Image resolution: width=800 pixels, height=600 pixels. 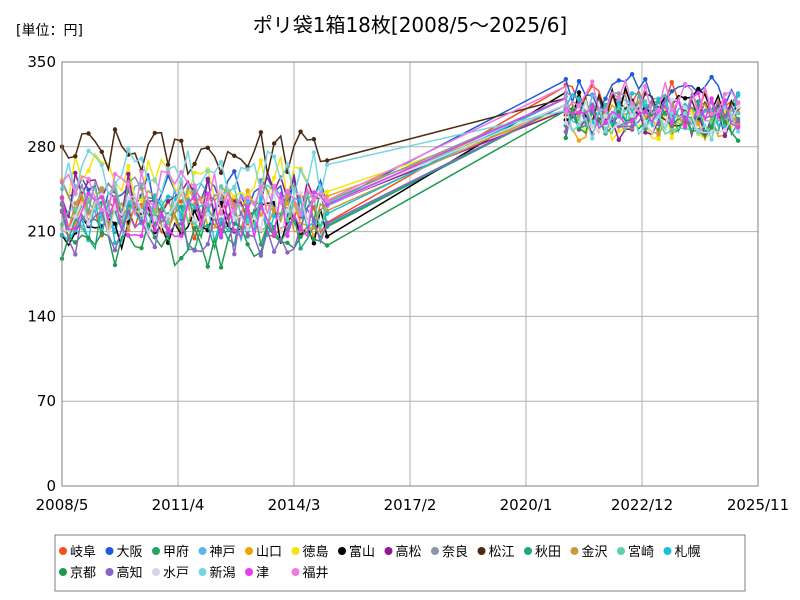 I want to click on legend-label: 奈良, so click(x=455, y=552).